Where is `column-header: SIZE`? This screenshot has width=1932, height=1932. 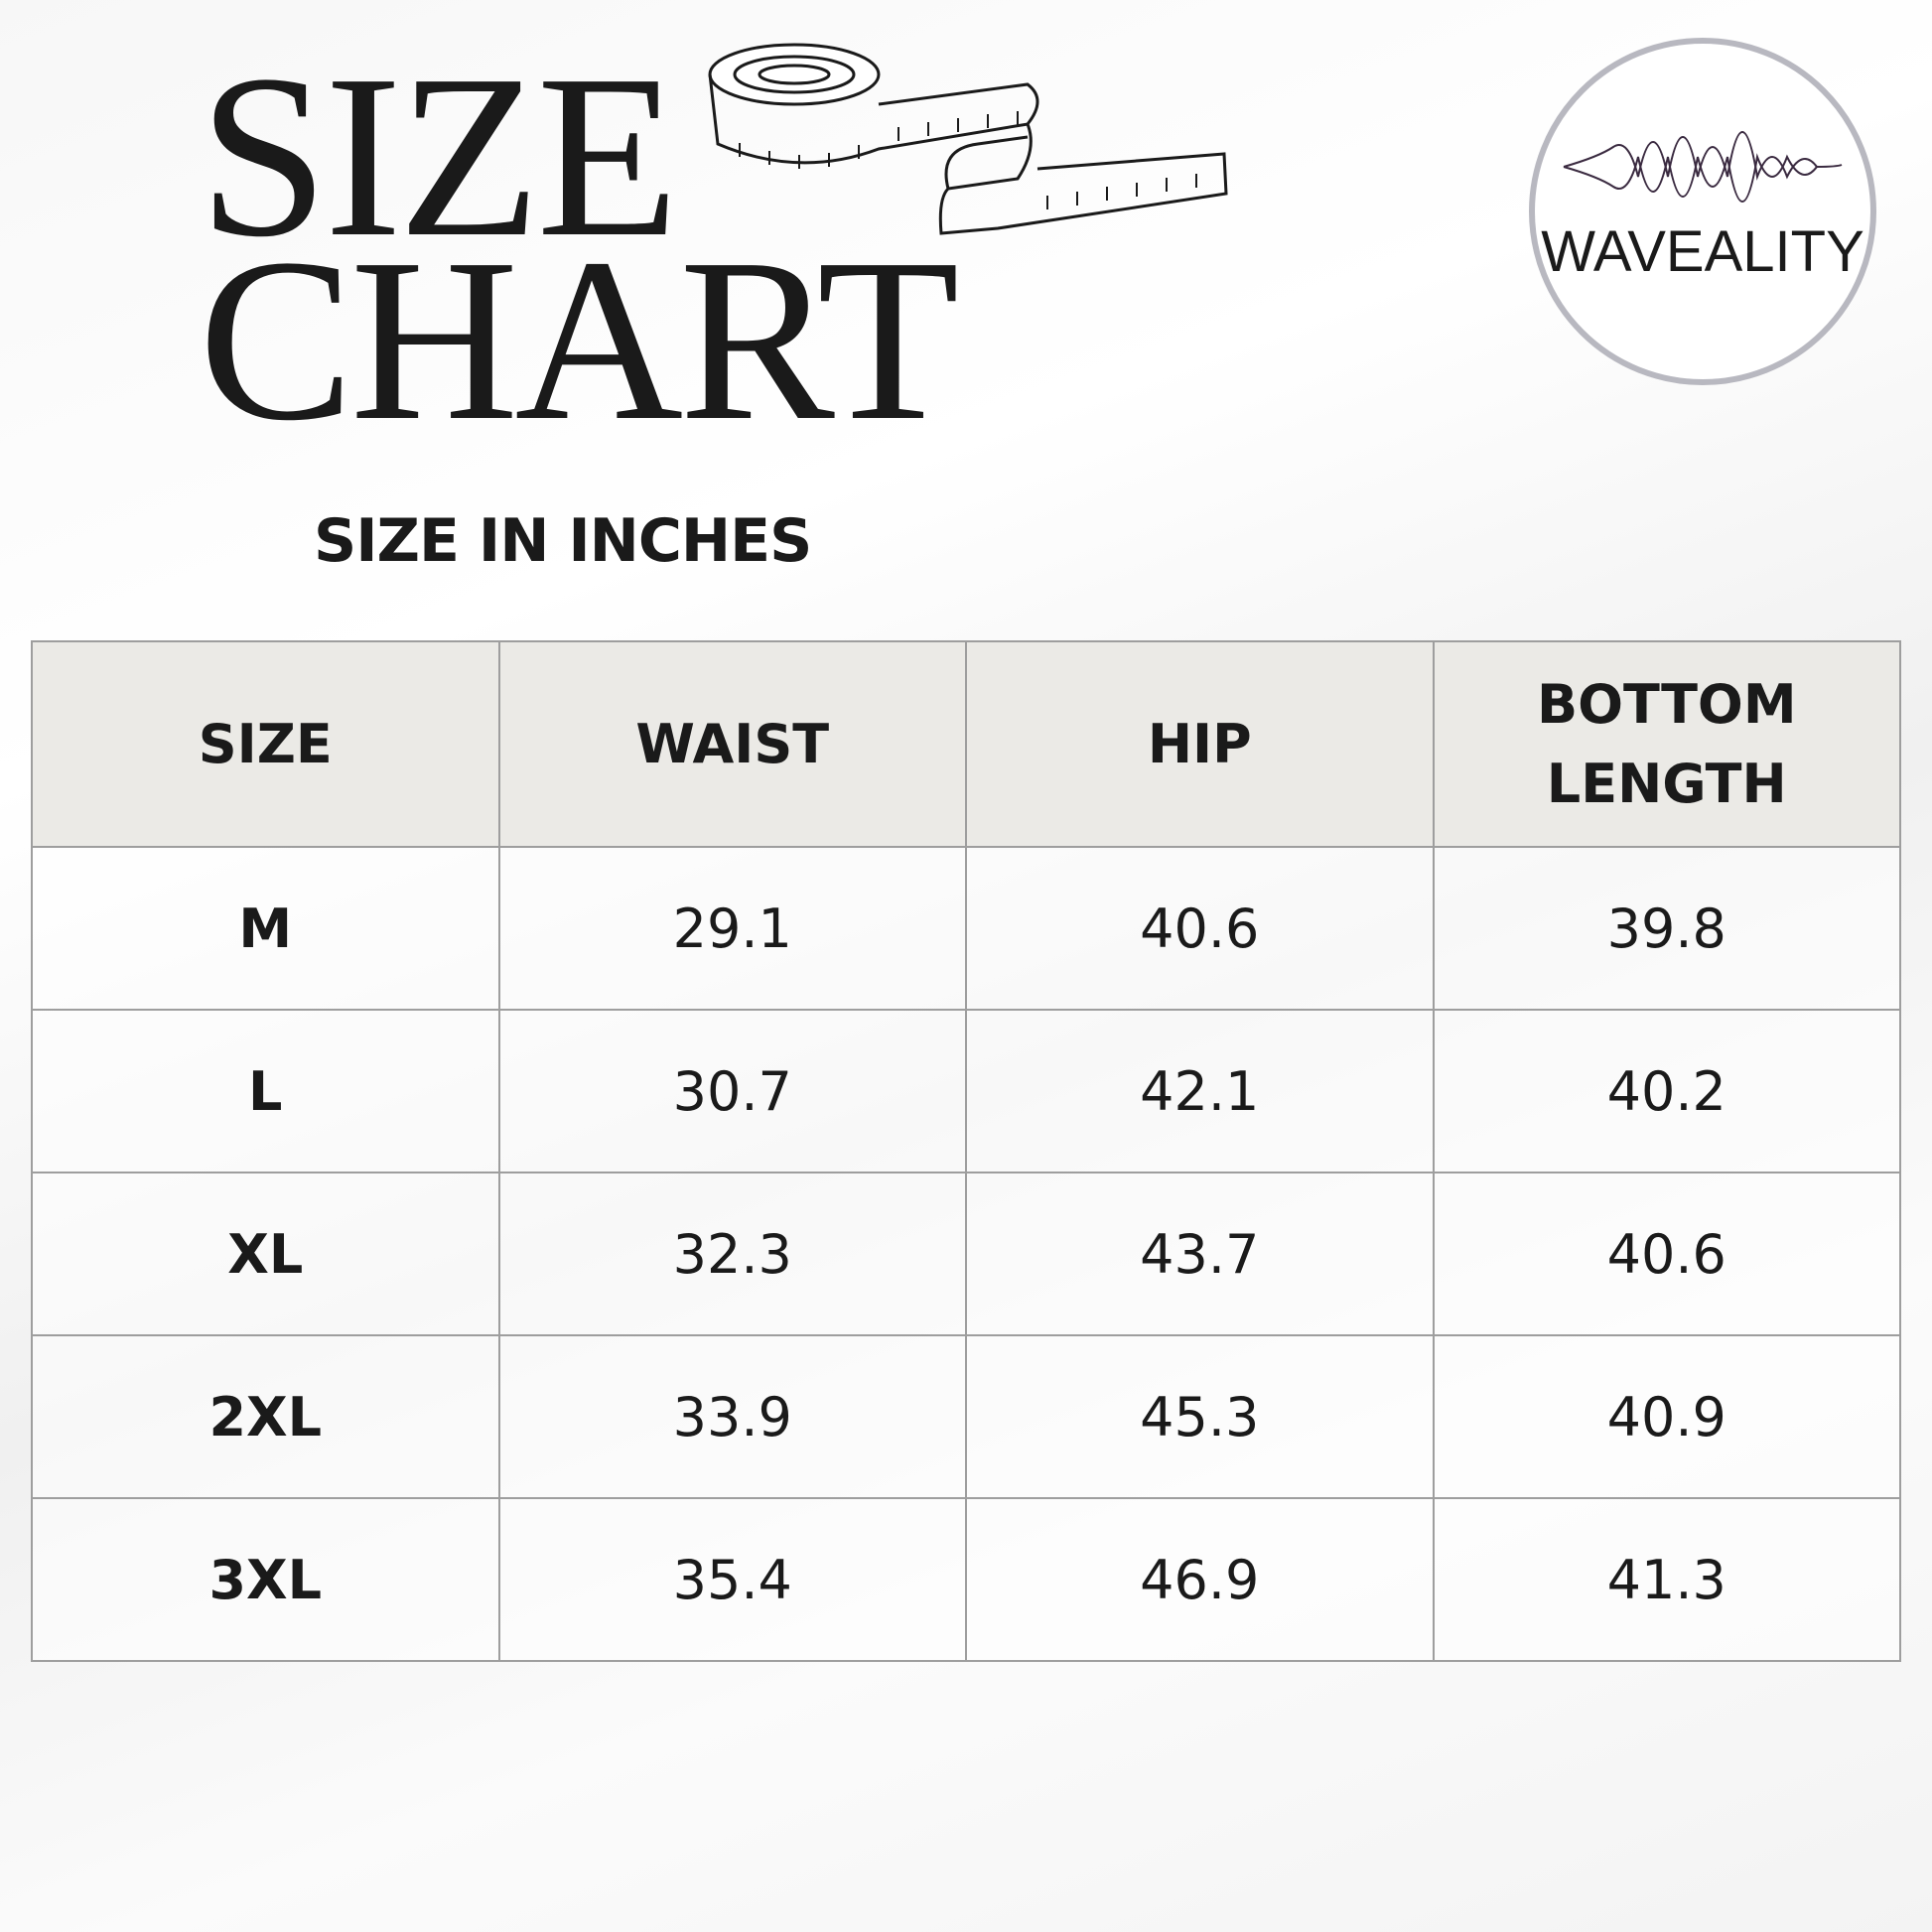
column-header: SIZE is located at coordinates (265, 744).